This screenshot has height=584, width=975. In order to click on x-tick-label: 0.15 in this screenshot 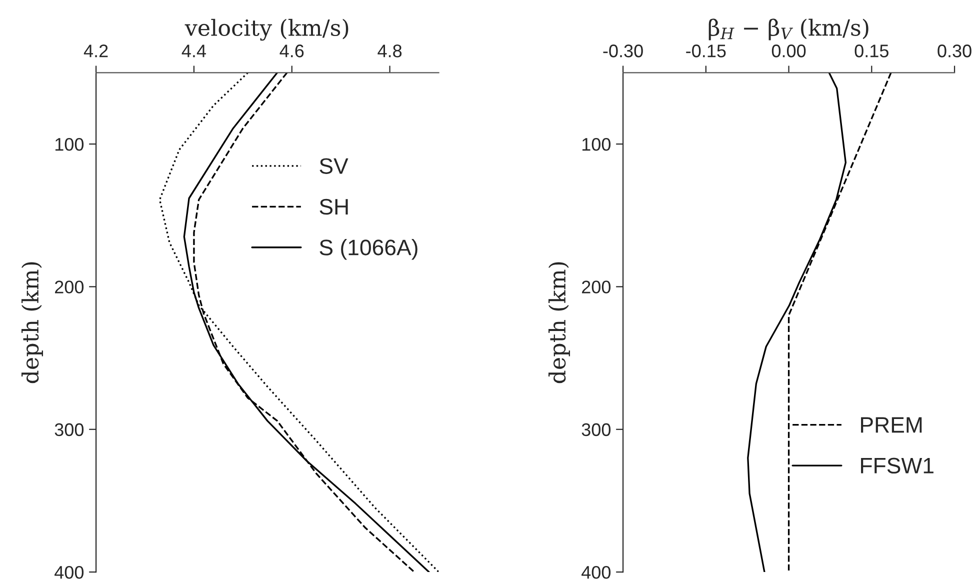, I will do `click(871, 51)`.